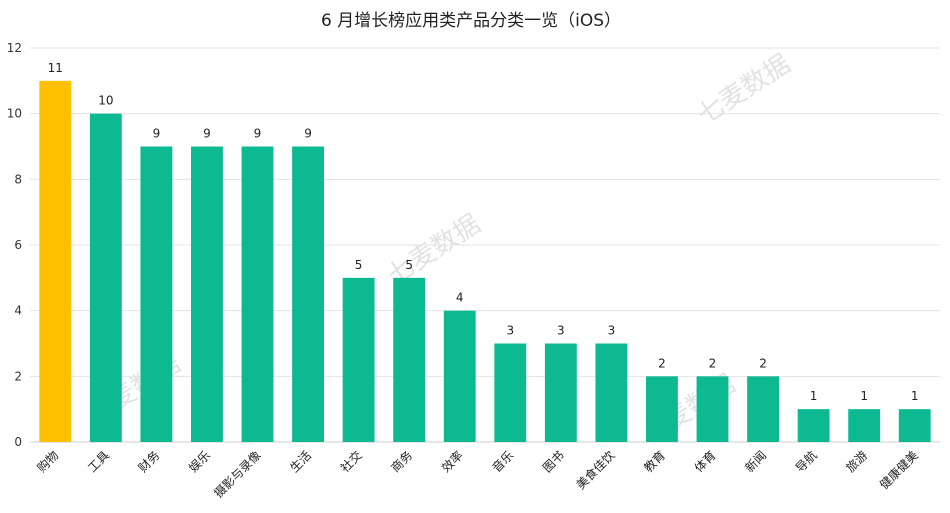 This screenshot has width=950, height=513. I want to click on y-tick-label: 8, so click(18, 179).